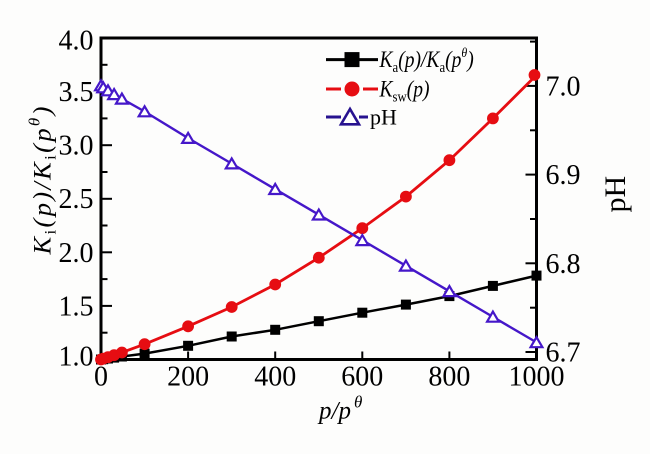 This screenshot has height=459, width=650. I want to click on svg-text: Ksw(p), so click(404, 91).